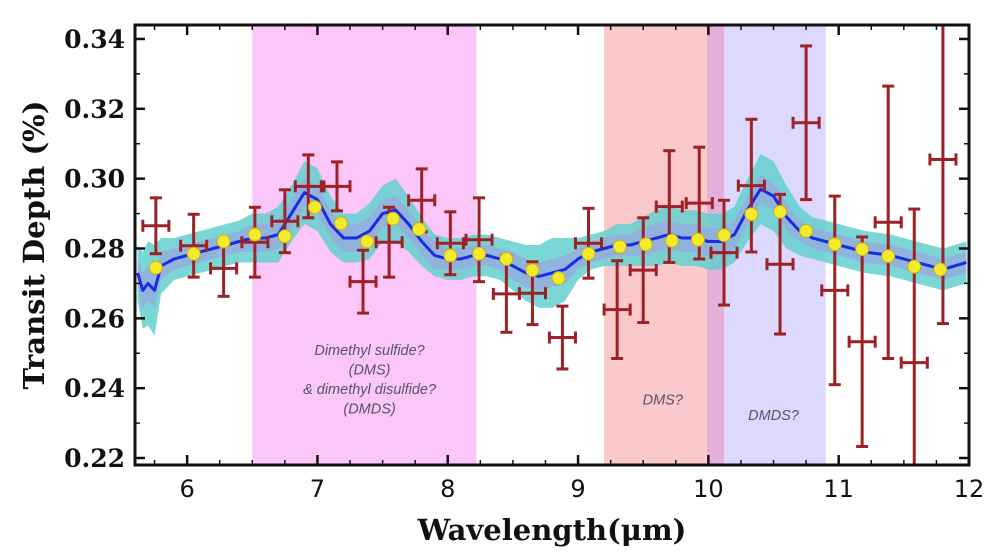 This screenshot has height=556, width=1000. I want to click on x-tick-label: 8, so click(447, 489).